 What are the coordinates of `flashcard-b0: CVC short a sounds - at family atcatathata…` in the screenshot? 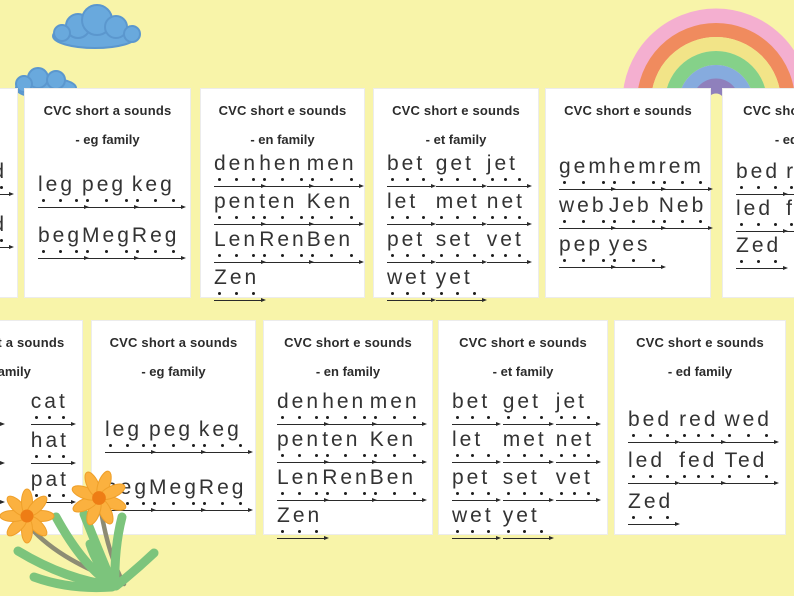 It's located at (41, 427).